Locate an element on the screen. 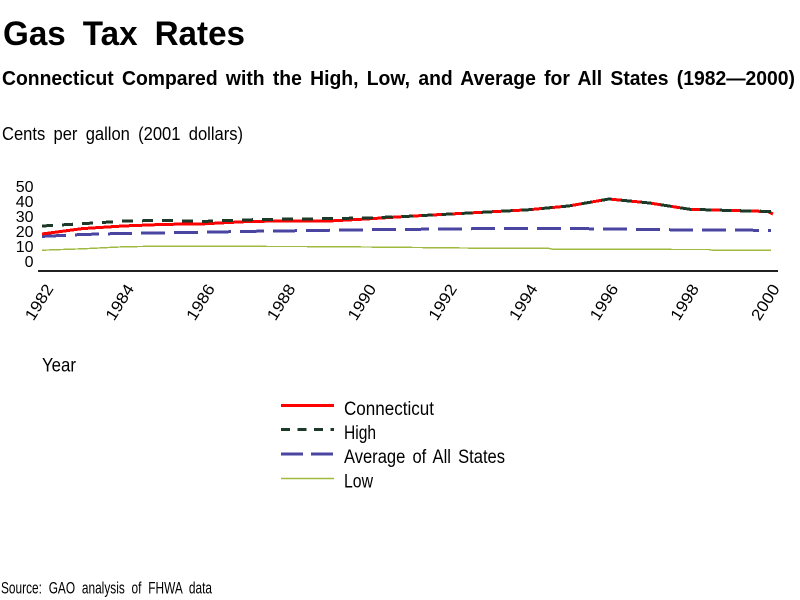  svg-text: Low is located at coordinates (358, 482).